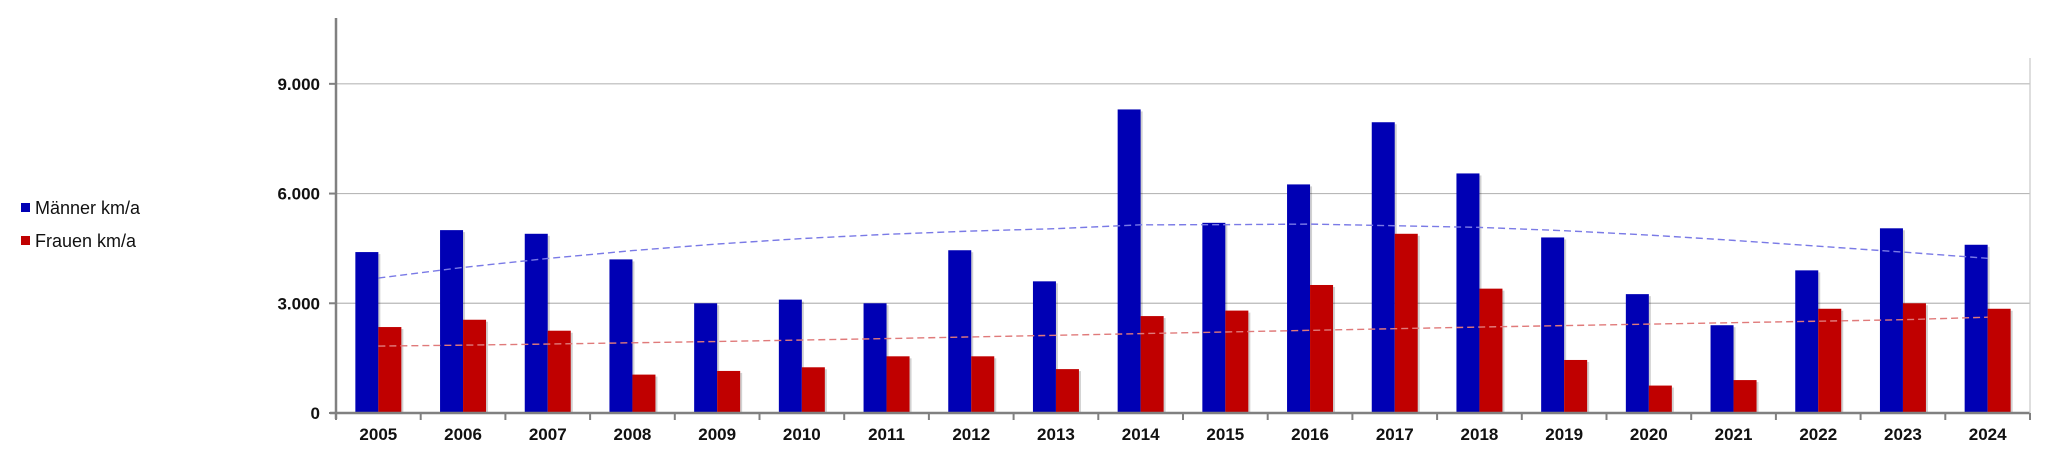 The image size is (2048, 451). Describe the element at coordinates (1183, 251) in the screenshot. I see `trendline-maenner` at that location.